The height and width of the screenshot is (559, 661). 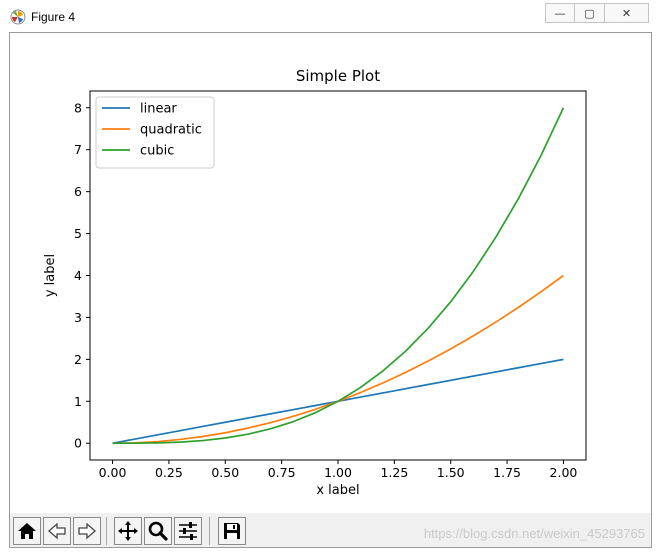 I want to click on y-tick-label: 7, so click(x=78, y=149).